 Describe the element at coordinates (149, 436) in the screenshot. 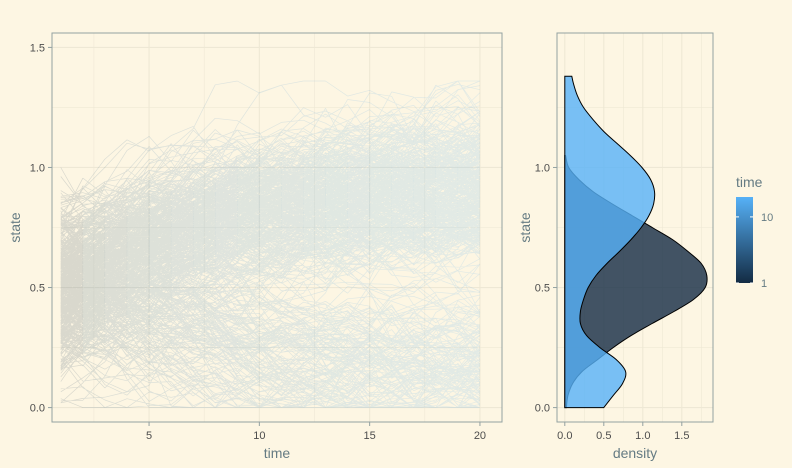

I see `x-tick-label: 5` at that location.